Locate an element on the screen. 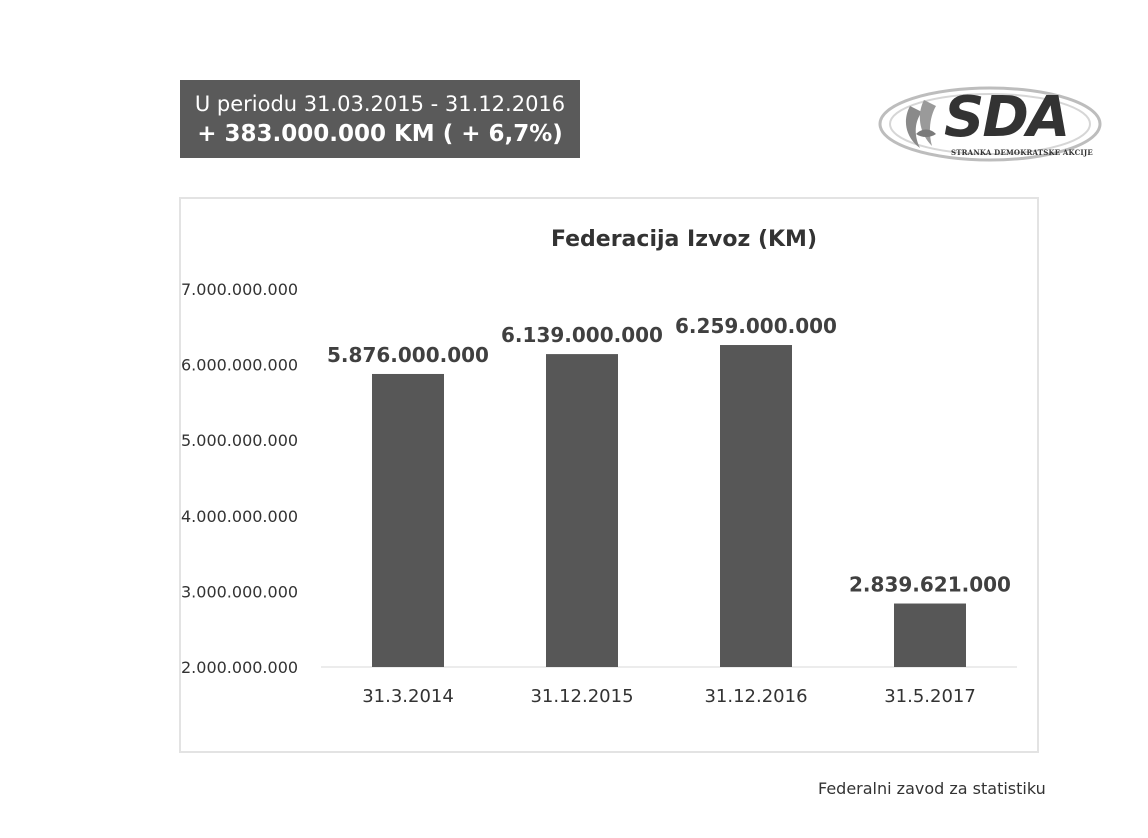 The width and height of the screenshot is (1148, 838). source-note: Federalni zavod za statistiku is located at coordinates (932, 788).